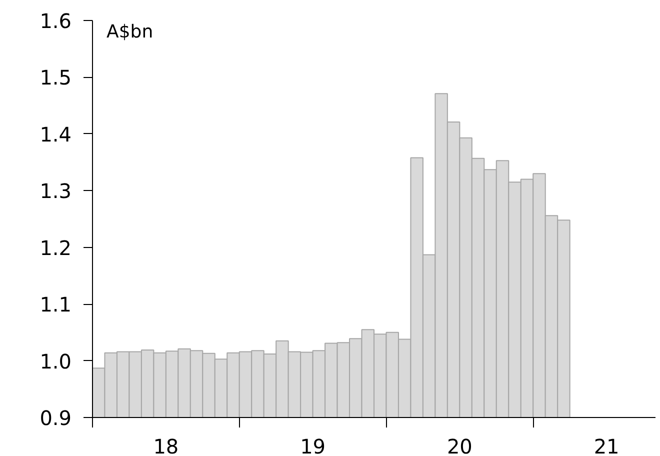 This screenshot has height=456, width=660. What do you see at coordinates (56, 304) in the screenshot?
I see `y-tick-label: 1.1` at bounding box center [56, 304].